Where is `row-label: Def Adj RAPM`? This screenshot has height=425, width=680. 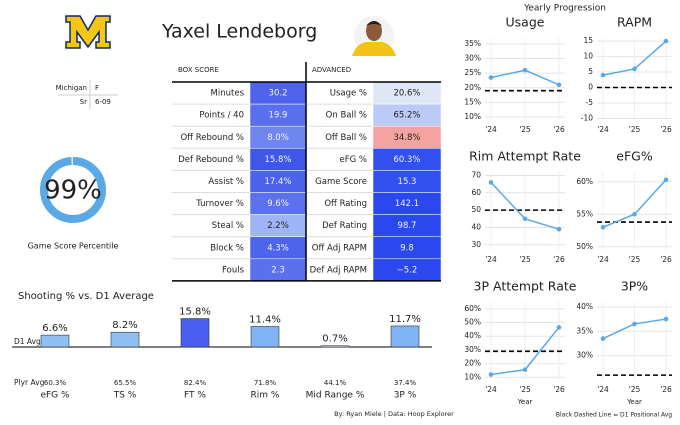 row-label: Def Adj RAPM is located at coordinates (338, 270).